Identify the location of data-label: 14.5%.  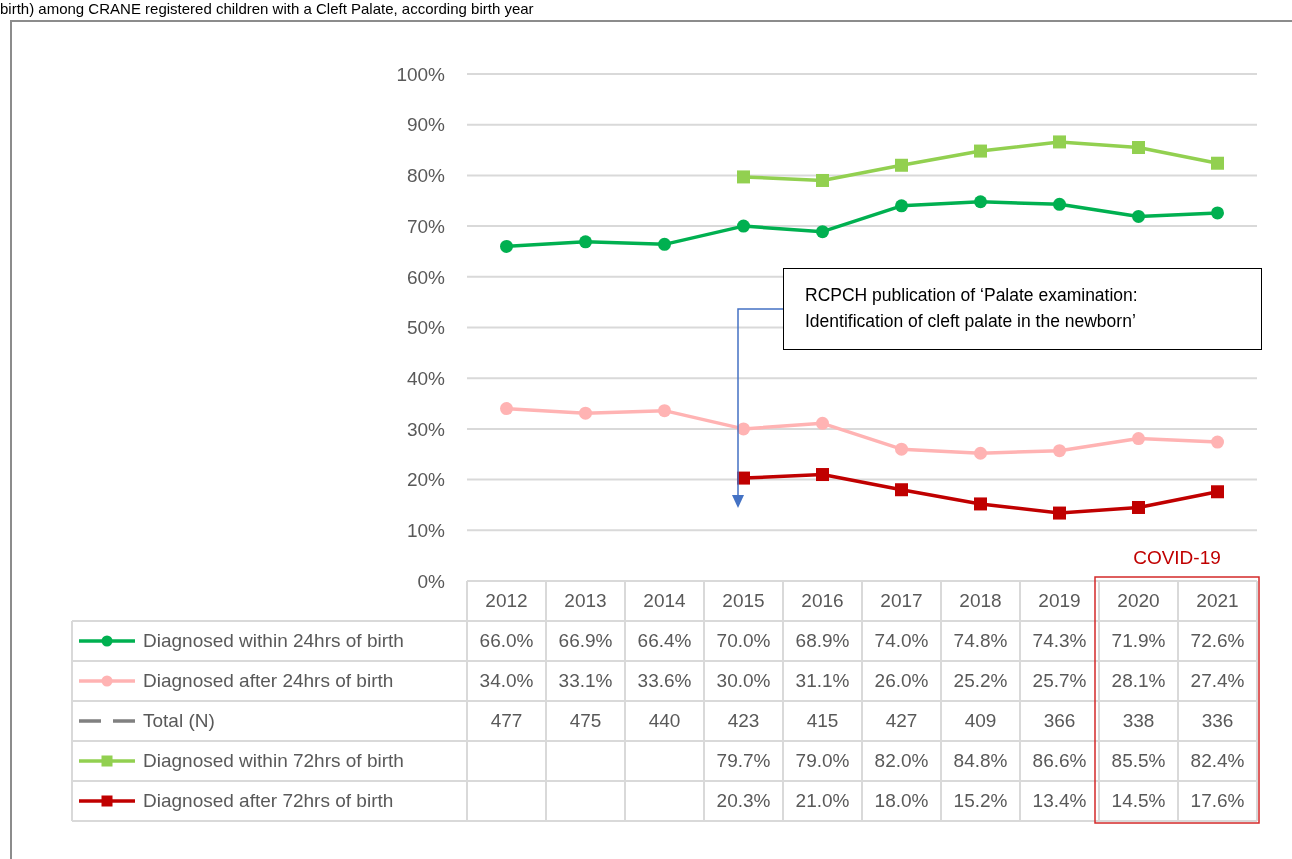
(1138, 801).